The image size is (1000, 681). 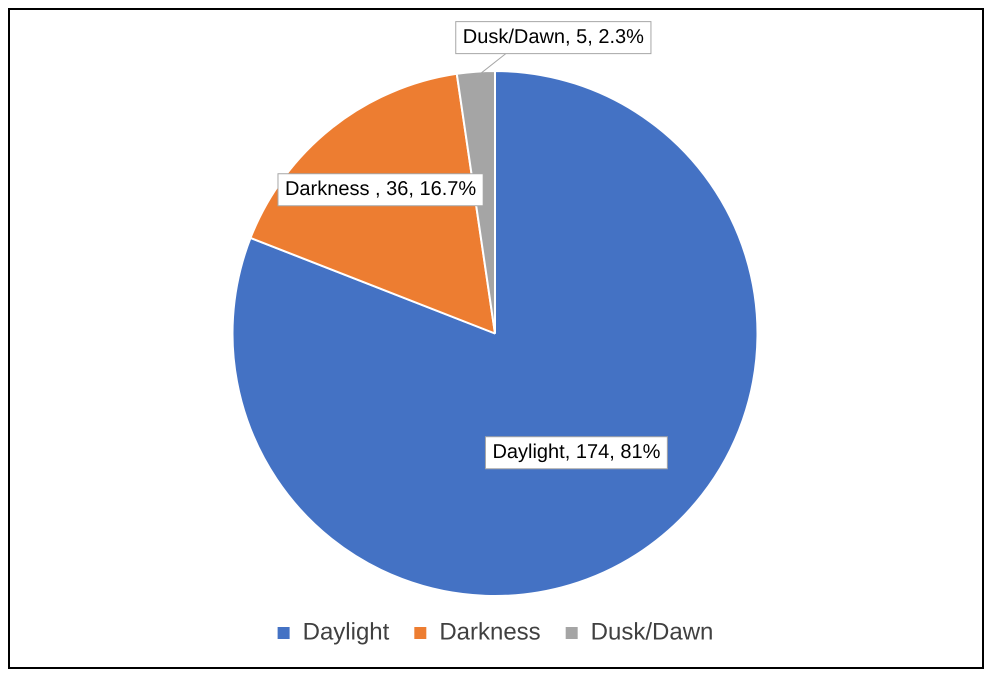 I want to click on data-label: Daylight, 174, 81%, so click(x=576, y=452).